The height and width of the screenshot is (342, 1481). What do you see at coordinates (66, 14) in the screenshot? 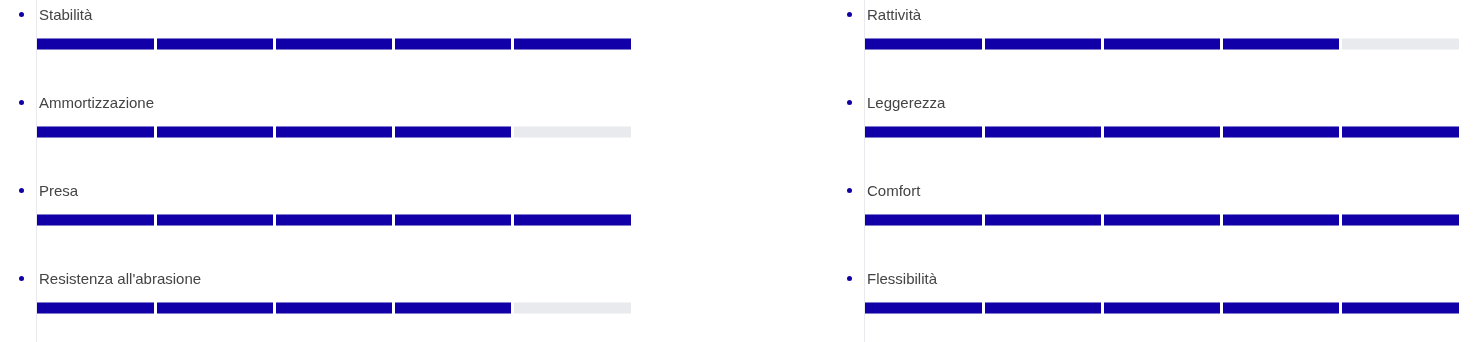
I see `y-tick-label: Stabilità` at bounding box center [66, 14].